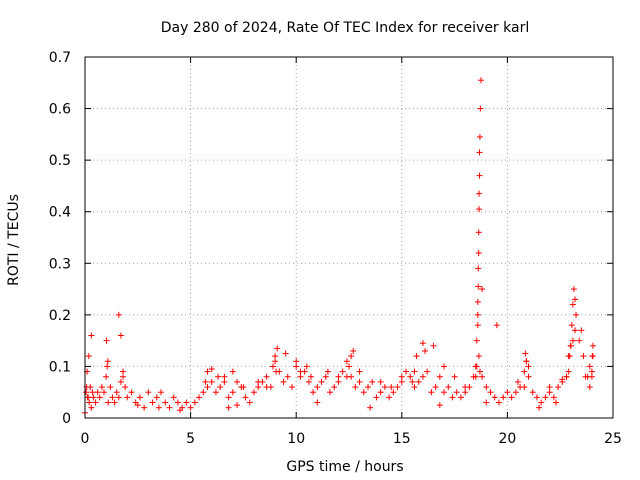 This screenshot has height=480, width=640. Describe the element at coordinates (60, 161) in the screenshot. I see `y-tick-label: 0.5` at that location.